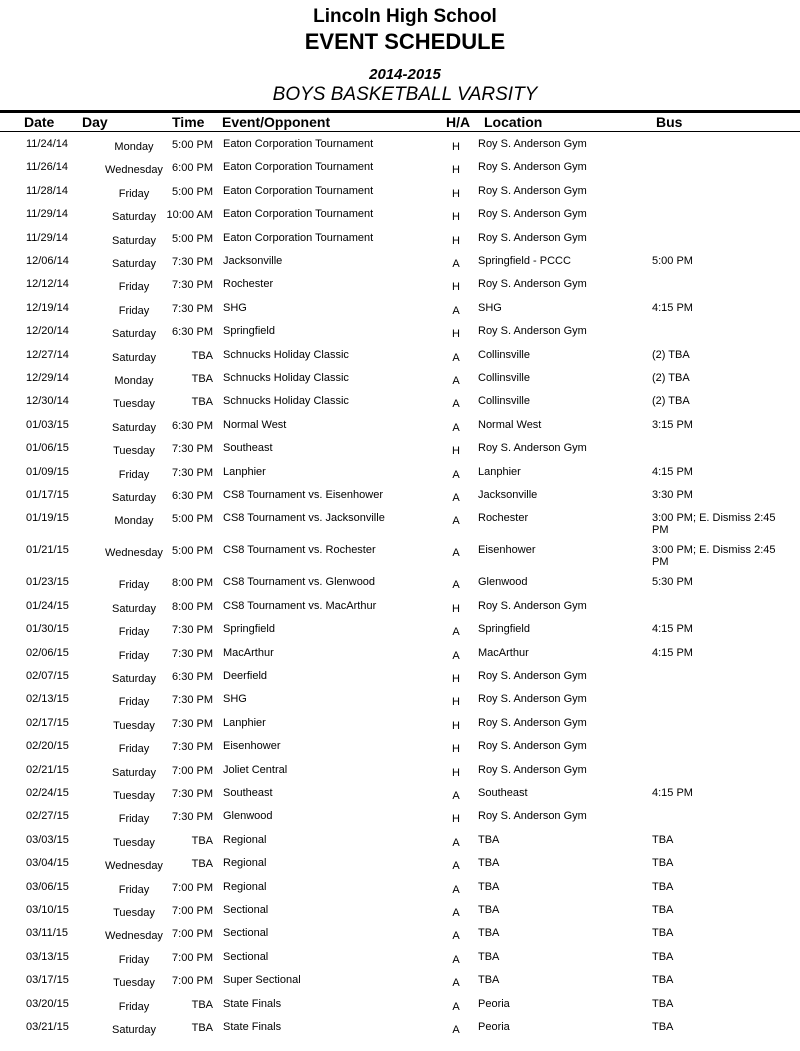 The width and height of the screenshot is (800, 1051). Describe the element at coordinates (47, 237) in the screenshot. I see `cell-date: 11/29/14` at that location.